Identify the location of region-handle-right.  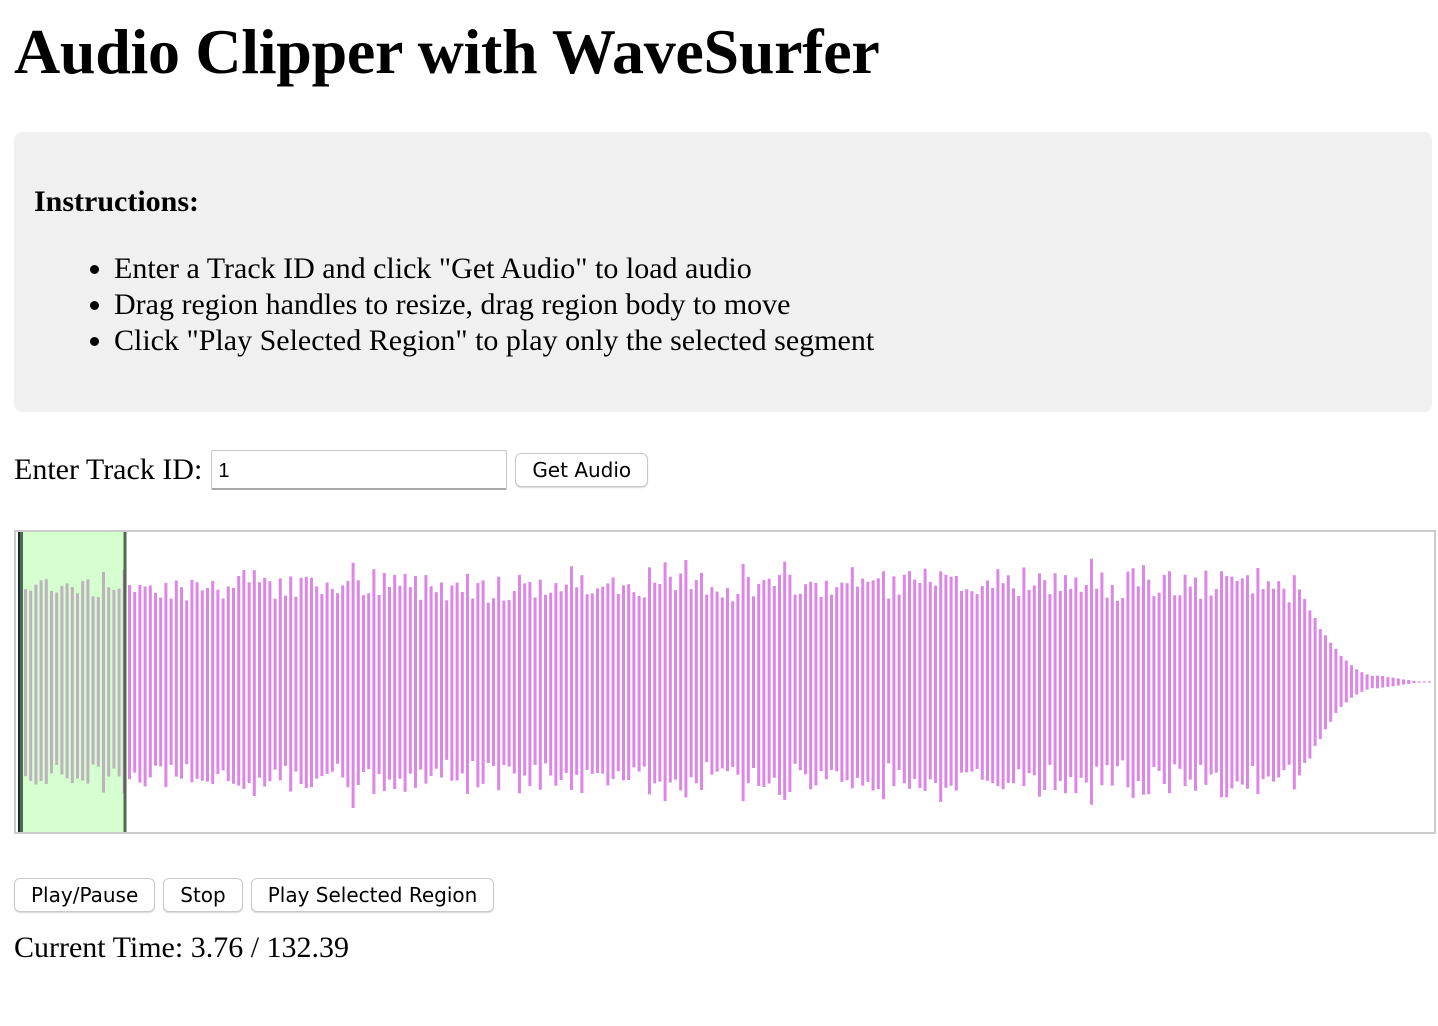
(125, 682).